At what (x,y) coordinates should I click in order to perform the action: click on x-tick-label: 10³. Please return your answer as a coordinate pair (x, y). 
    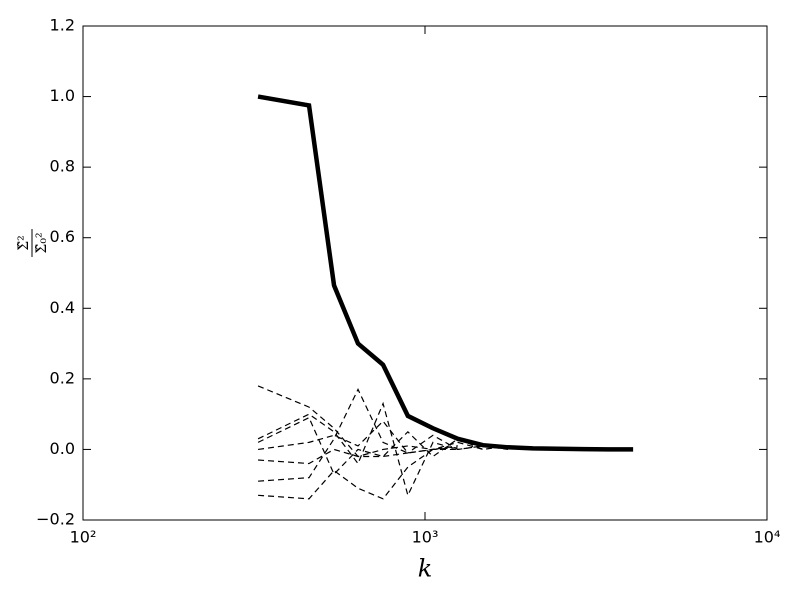
    Looking at the image, I should click on (425, 537).